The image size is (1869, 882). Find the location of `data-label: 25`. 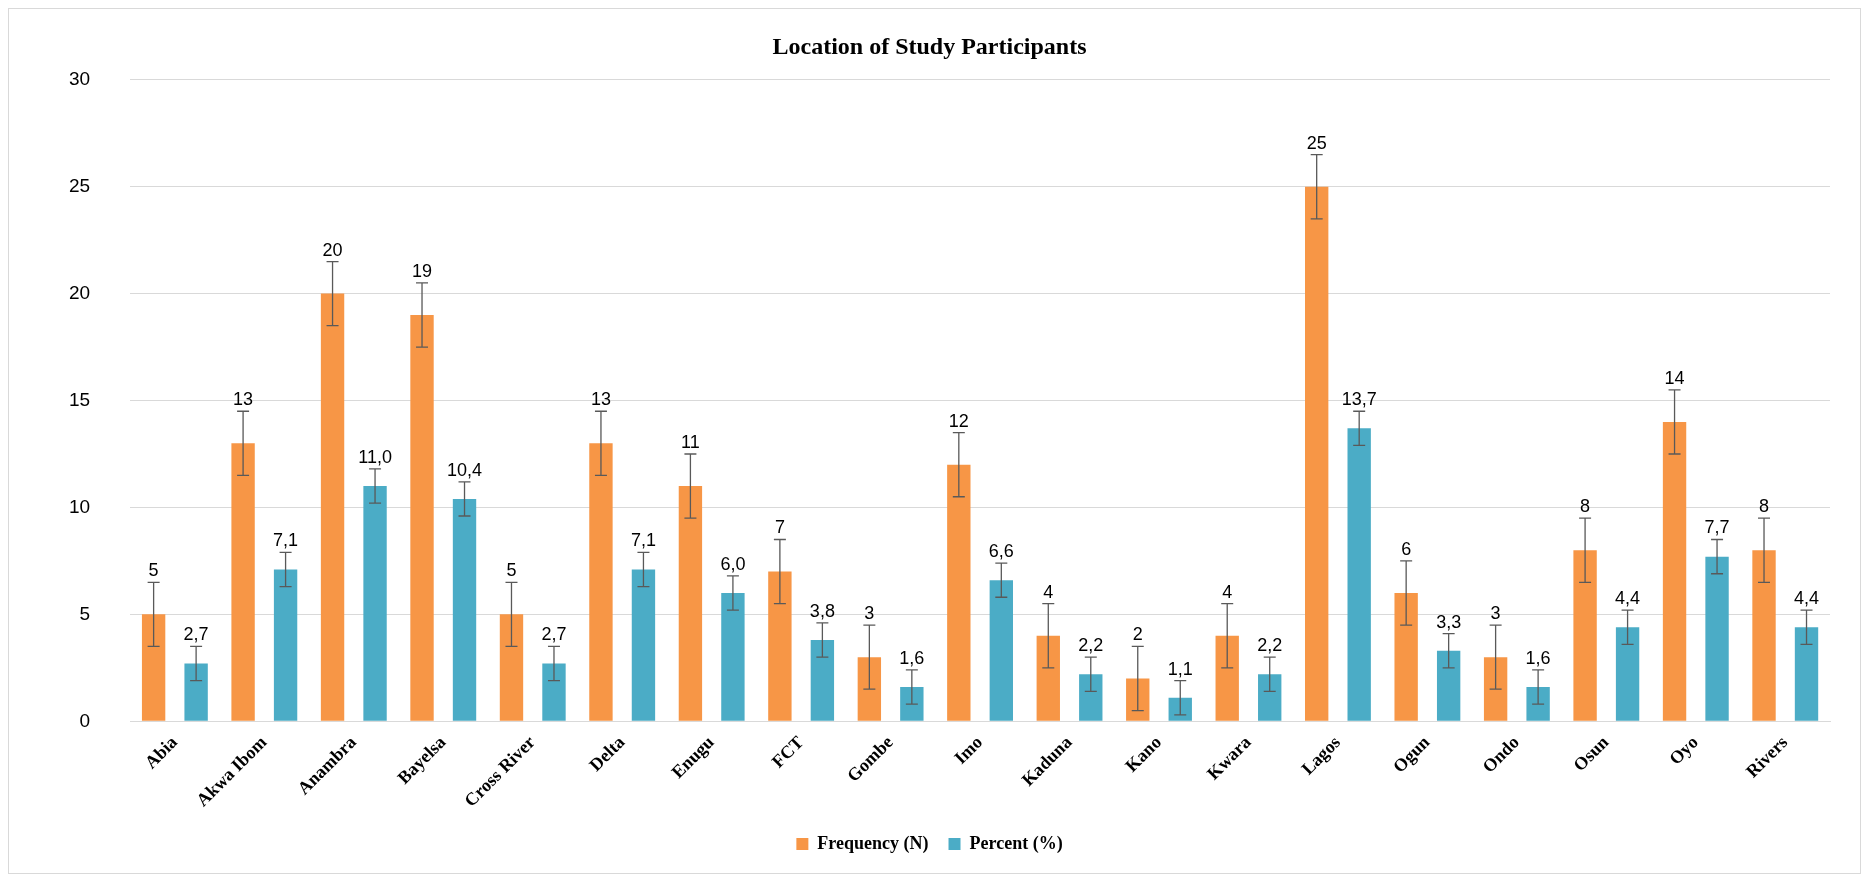

data-label: 25 is located at coordinates (1316, 142).